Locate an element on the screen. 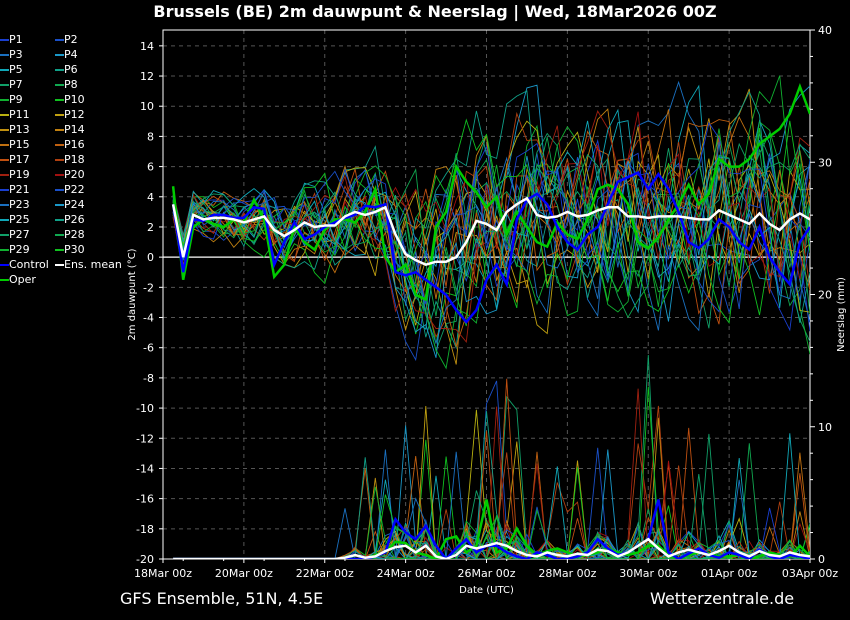  legend-label: P4 is located at coordinates (71, 54).